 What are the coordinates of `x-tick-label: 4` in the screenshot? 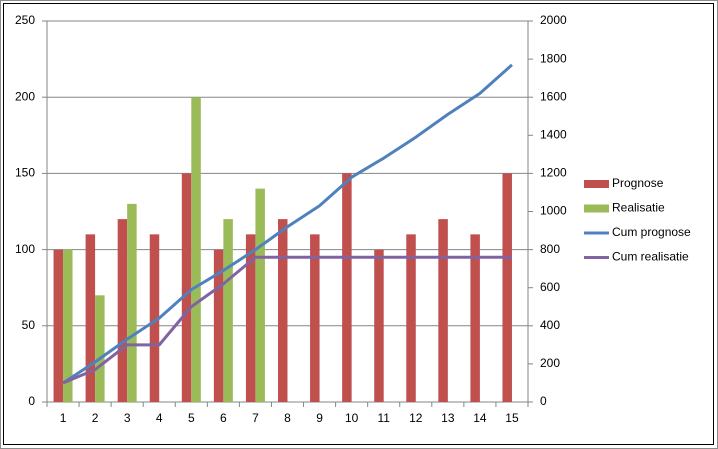 It's located at (159, 418).